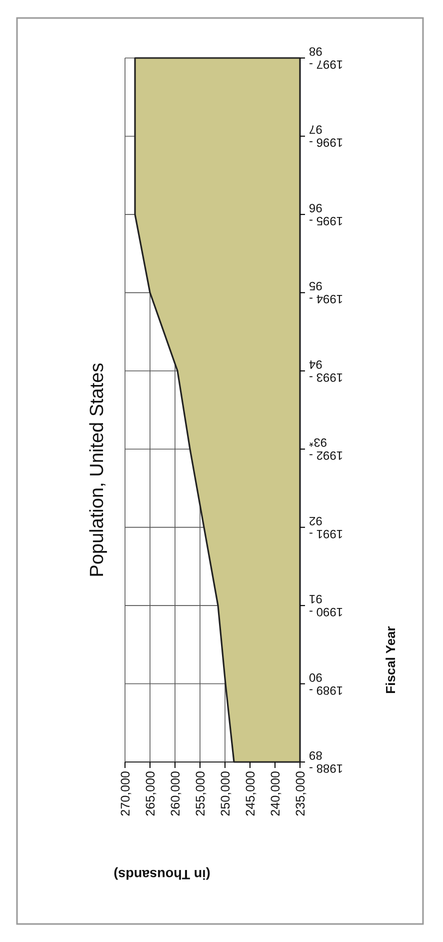 This screenshot has height=942, width=443. Describe the element at coordinates (326, 58) in the screenshot. I see `y-tick-label: 1997 - 98` at that location.